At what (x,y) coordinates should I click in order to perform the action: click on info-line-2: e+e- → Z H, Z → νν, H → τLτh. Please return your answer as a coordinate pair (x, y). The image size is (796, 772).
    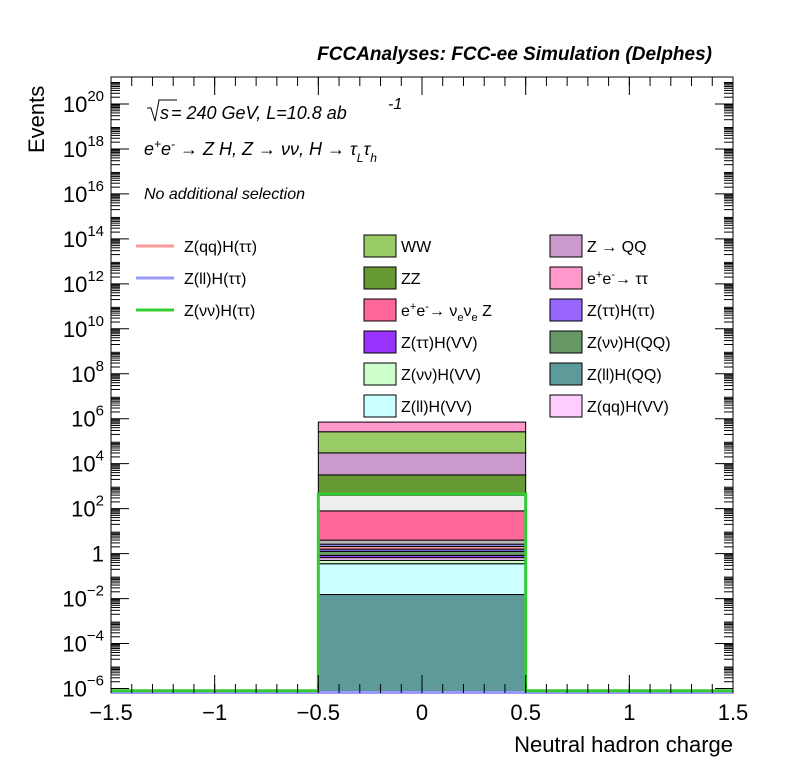
    Looking at the image, I should click on (260, 151).